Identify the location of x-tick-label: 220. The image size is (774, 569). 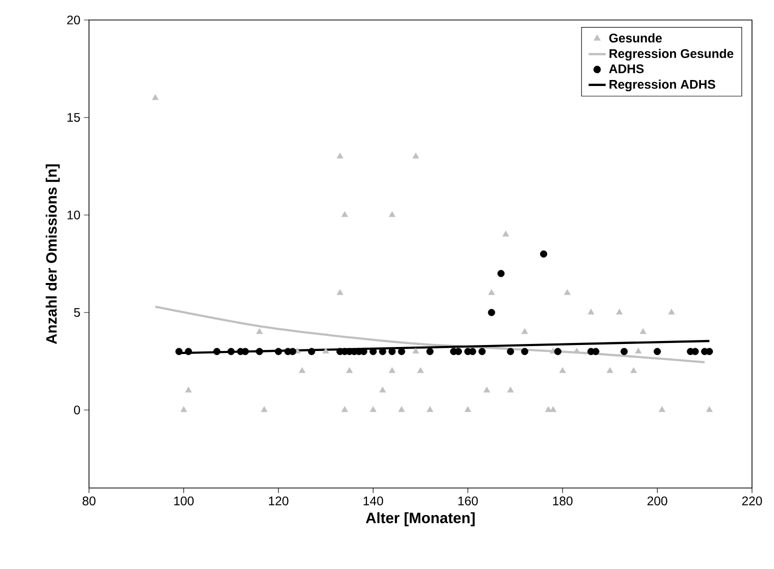
(752, 501).